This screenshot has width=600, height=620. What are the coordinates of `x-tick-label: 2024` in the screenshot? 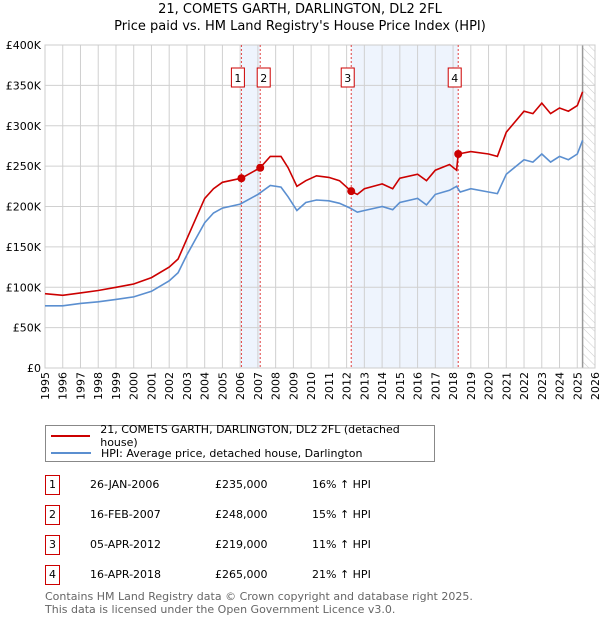 It's located at (560, 386).